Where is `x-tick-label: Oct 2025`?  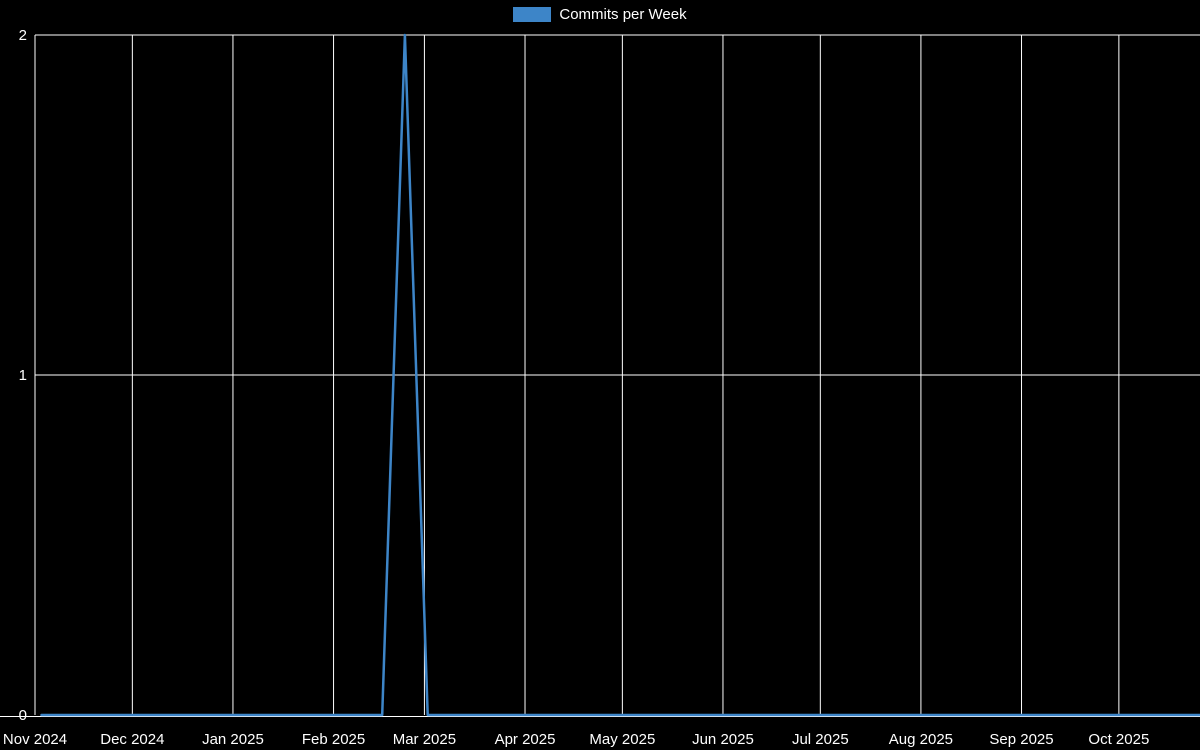 x-tick-label: Oct 2025 is located at coordinates (1118, 739).